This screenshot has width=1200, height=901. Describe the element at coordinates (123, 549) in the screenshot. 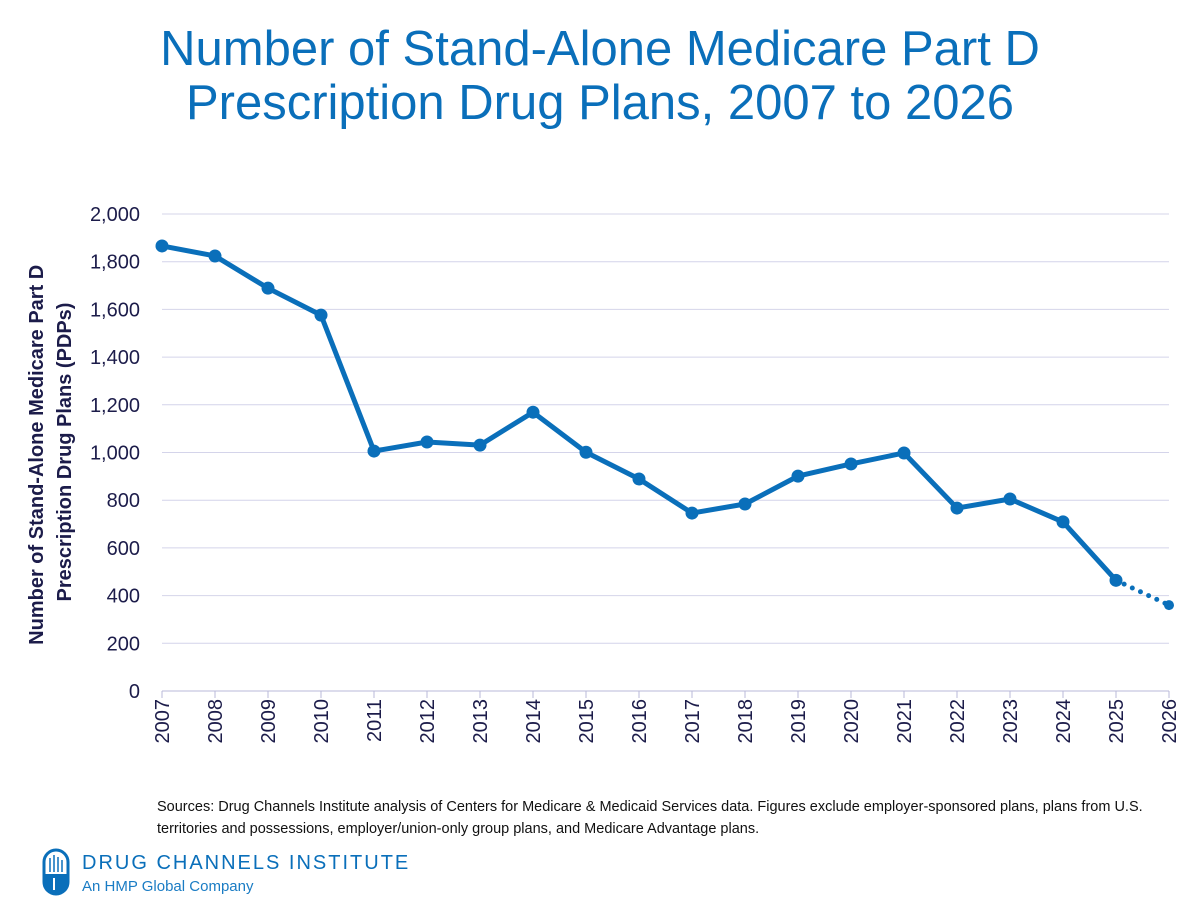

I see `y-tick-label: 600` at that location.